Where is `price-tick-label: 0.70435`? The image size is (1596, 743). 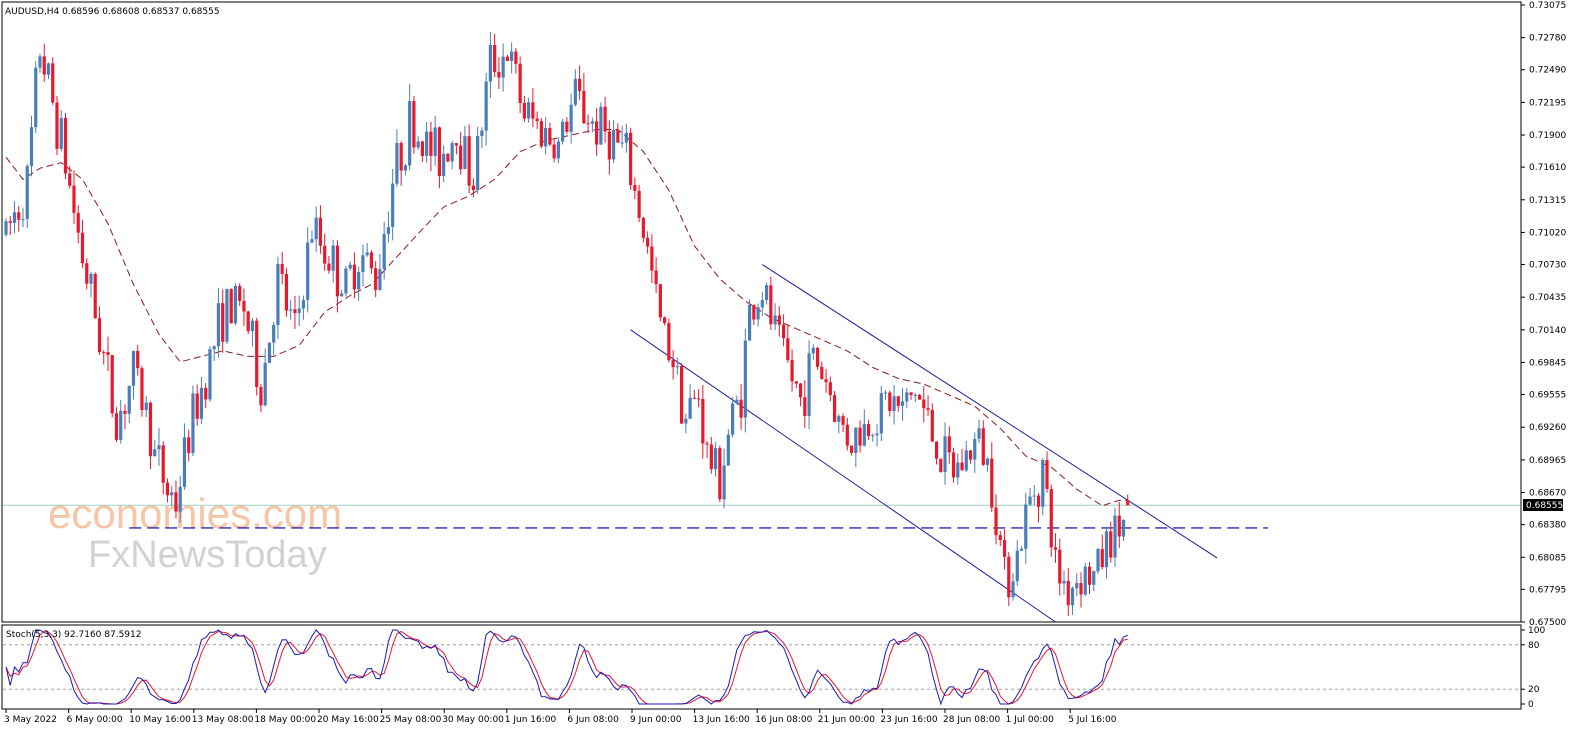
price-tick-label: 0.70435 is located at coordinates (1547, 298).